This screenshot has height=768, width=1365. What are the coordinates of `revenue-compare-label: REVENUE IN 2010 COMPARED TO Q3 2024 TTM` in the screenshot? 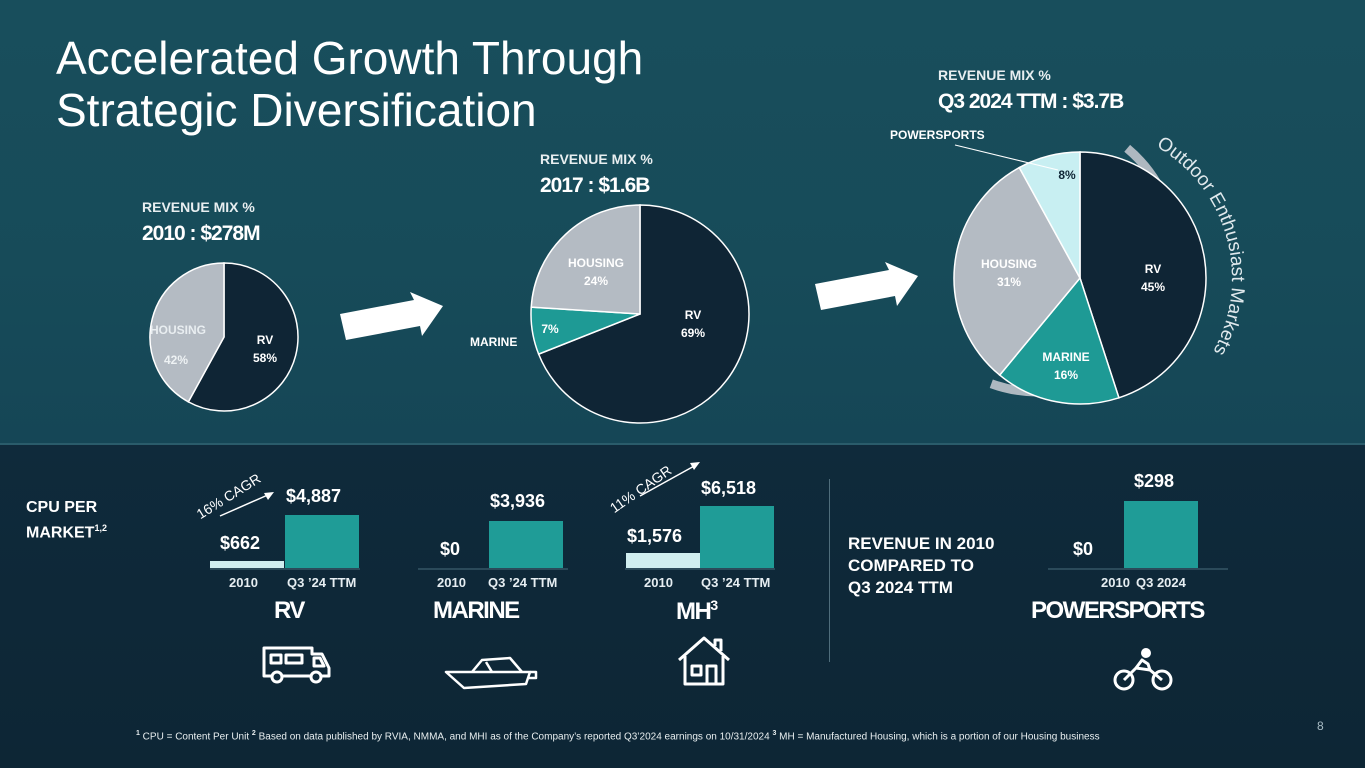 It's located at (921, 566).